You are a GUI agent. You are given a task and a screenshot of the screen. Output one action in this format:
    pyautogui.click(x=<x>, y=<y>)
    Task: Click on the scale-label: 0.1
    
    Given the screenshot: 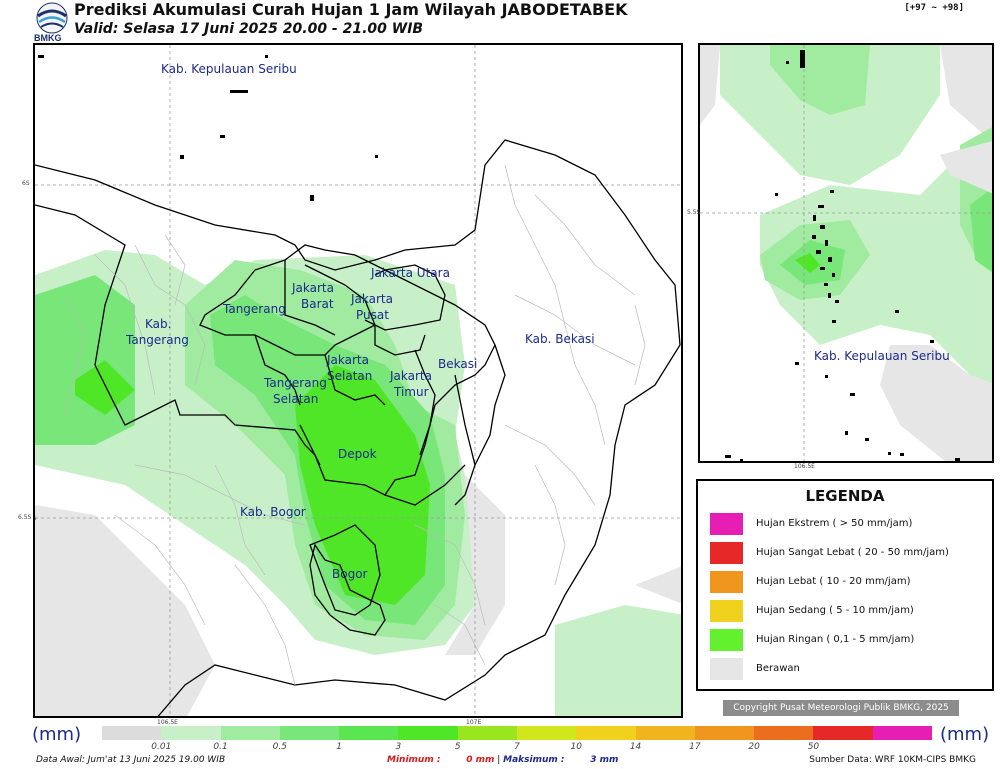 What is the action you would take?
    pyautogui.click(x=220, y=747)
    